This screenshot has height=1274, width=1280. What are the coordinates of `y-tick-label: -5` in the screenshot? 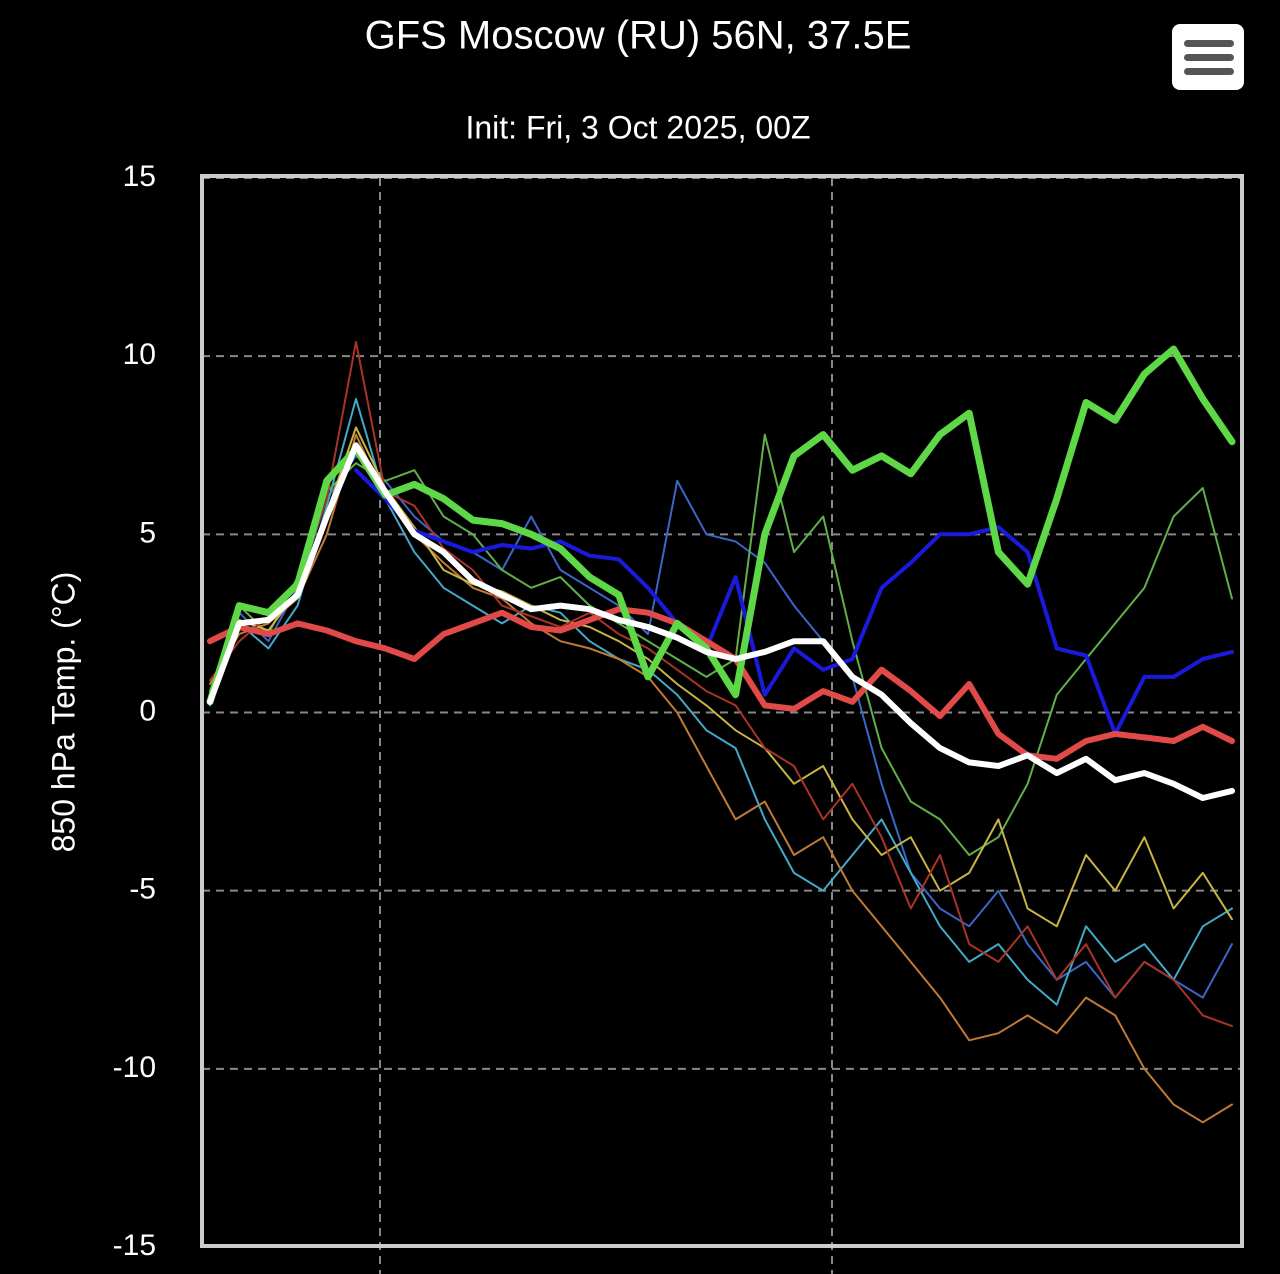 It's located at (142, 889).